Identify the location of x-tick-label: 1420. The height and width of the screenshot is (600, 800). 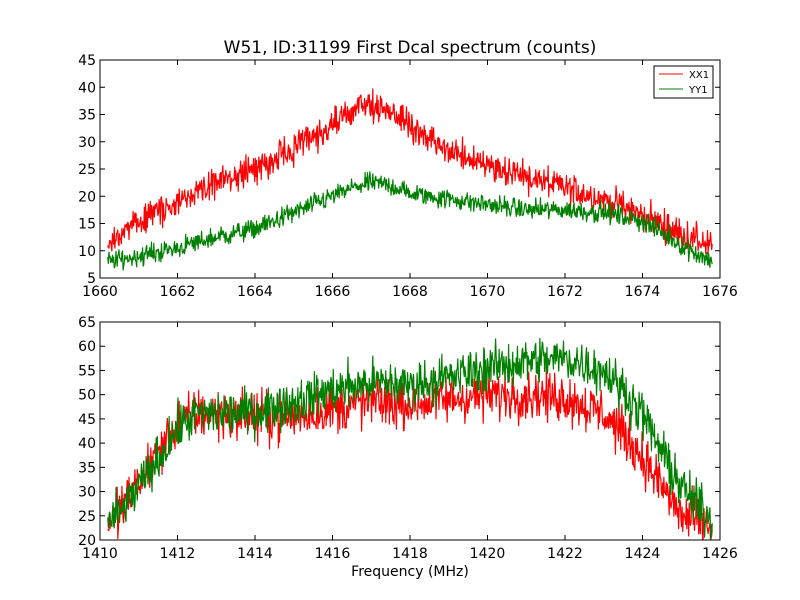
(488, 554).